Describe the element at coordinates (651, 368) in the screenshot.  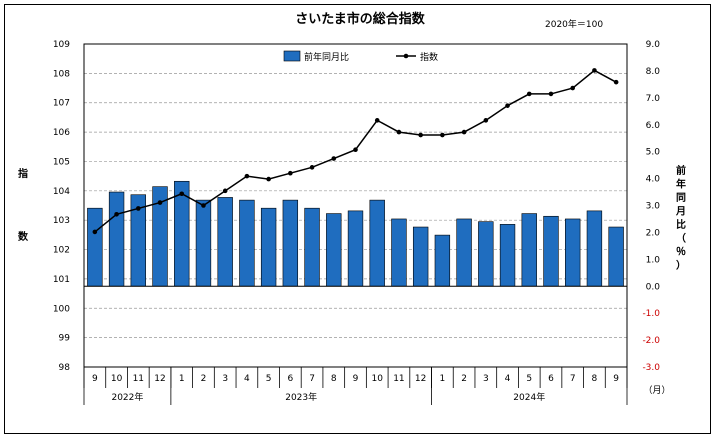
I see `y-right-tick-label: -3.0` at that location.